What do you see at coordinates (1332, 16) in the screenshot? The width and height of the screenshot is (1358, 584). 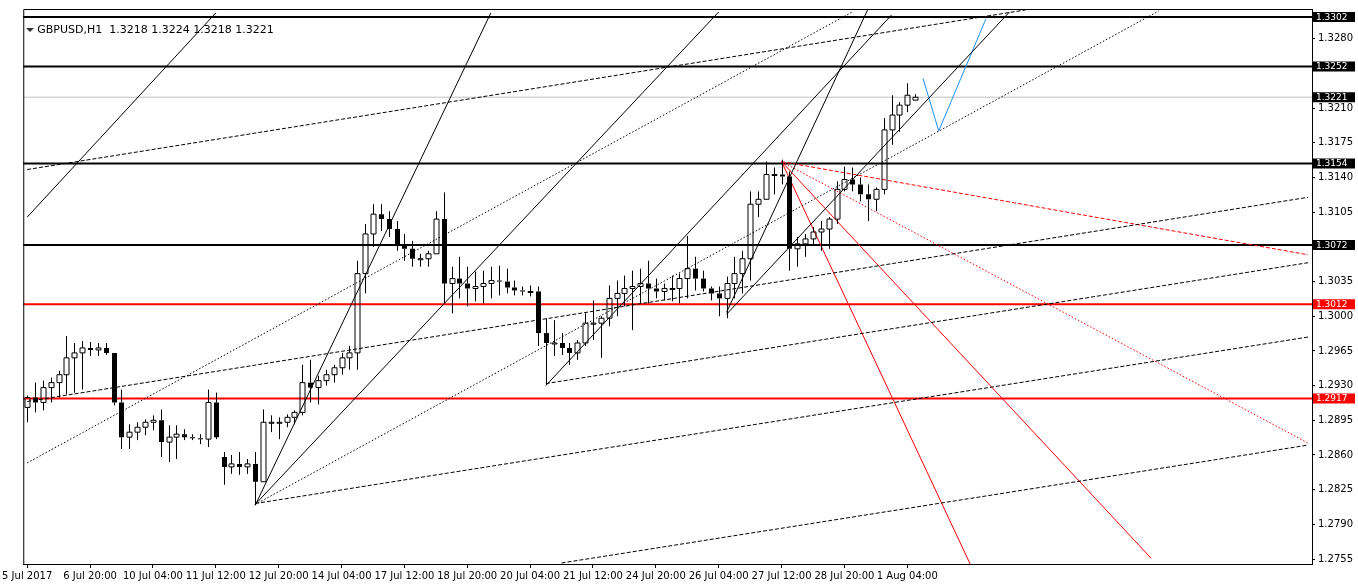 I see `ref-line-label: 1.3302` at bounding box center [1332, 16].